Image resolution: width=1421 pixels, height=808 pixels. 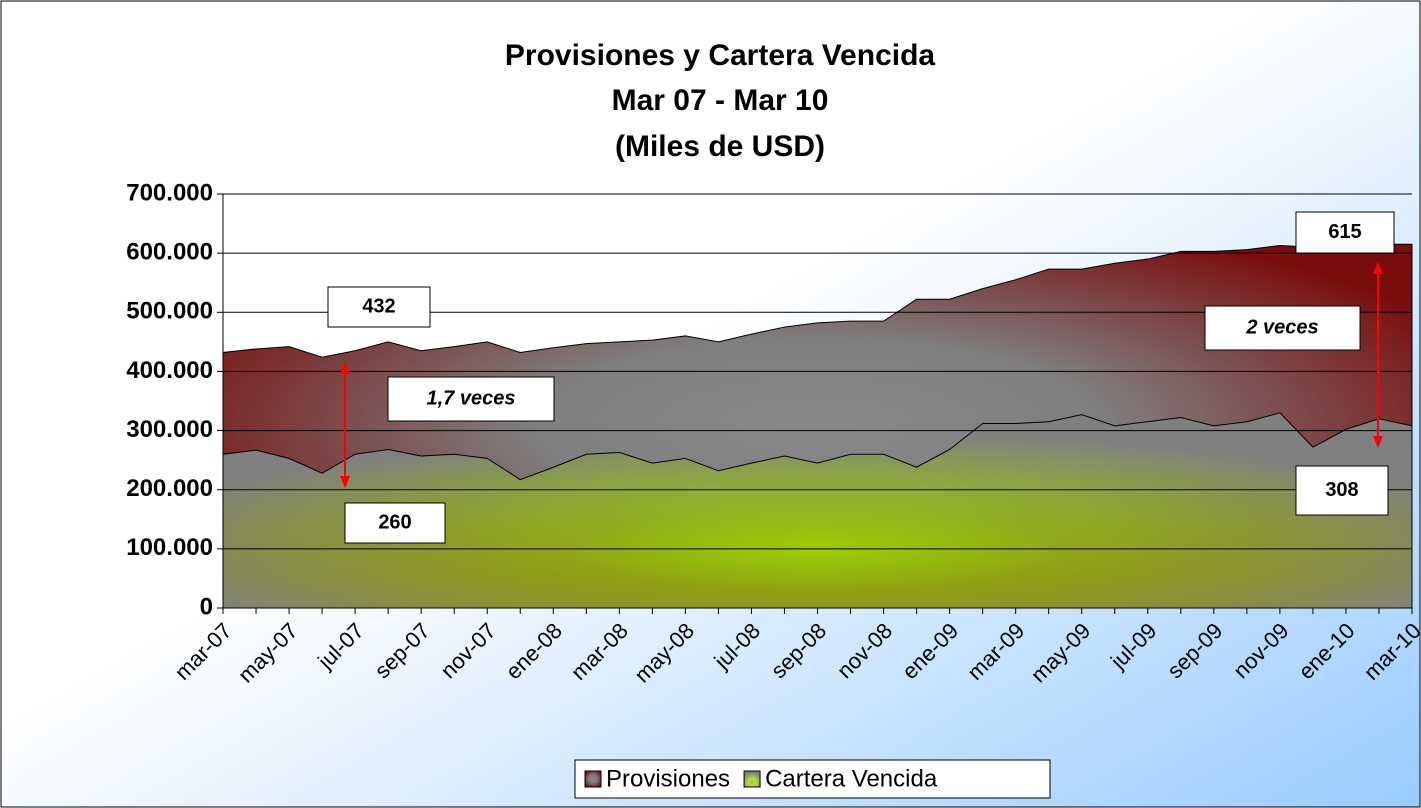 I want to click on annotation: 615, so click(x=1344, y=232).